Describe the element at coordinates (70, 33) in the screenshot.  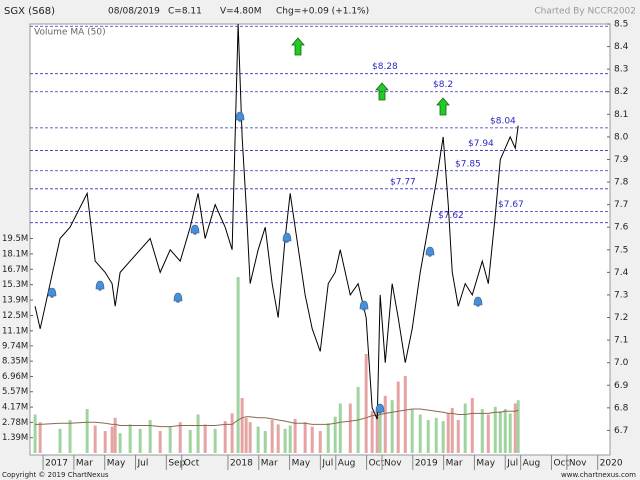
I see `legend-entry: Volume MA (50)` at that location.